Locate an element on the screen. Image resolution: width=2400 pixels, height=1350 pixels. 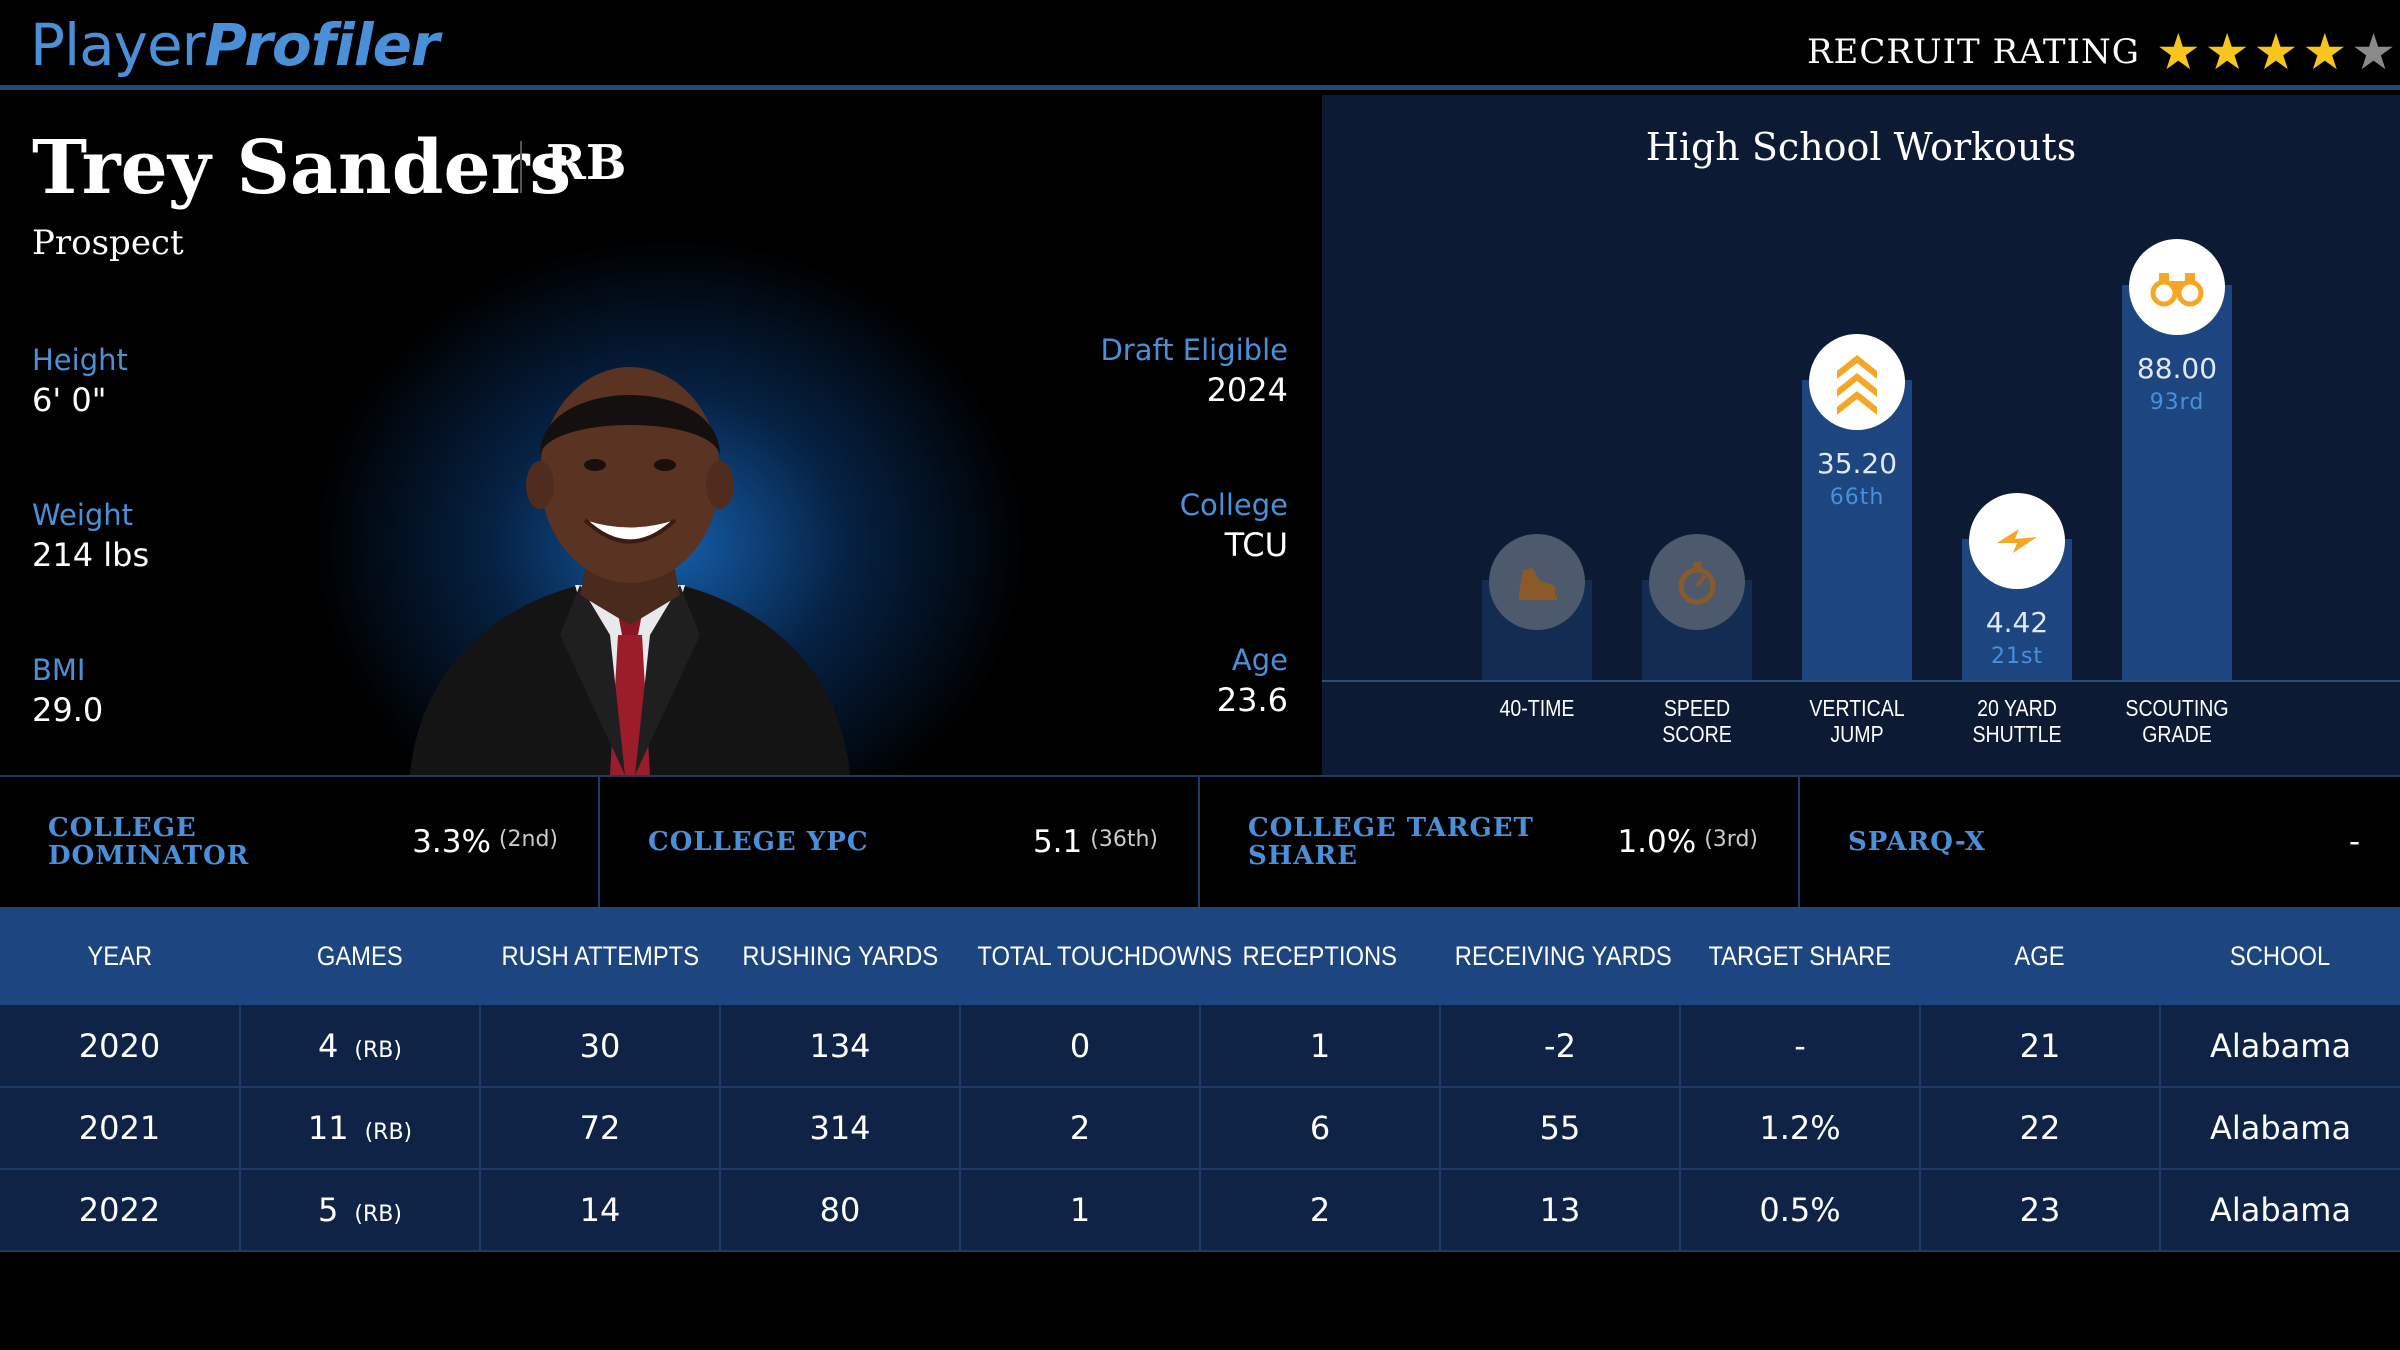
cell-value: 72 is located at coordinates (600, 1128).